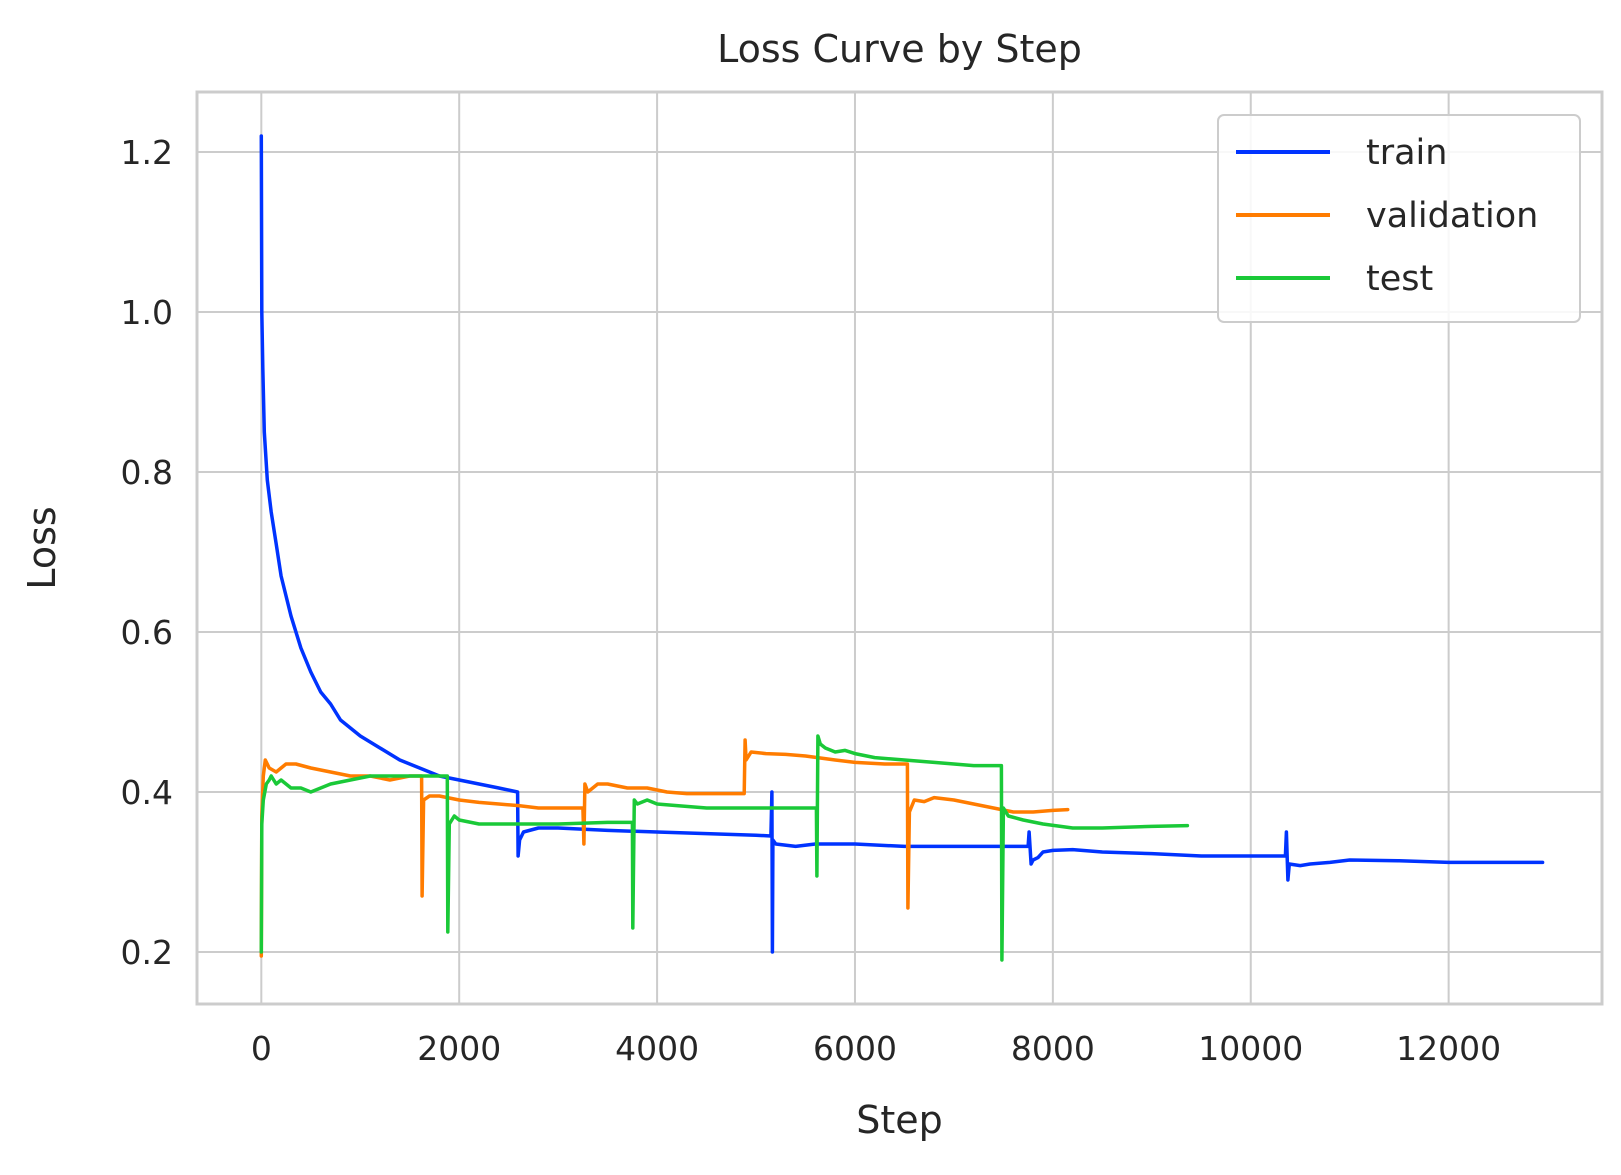  What do you see at coordinates (147, 792) in the screenshot?
I see `y-tick-label: 0.4` at bounding box center [147, 792].